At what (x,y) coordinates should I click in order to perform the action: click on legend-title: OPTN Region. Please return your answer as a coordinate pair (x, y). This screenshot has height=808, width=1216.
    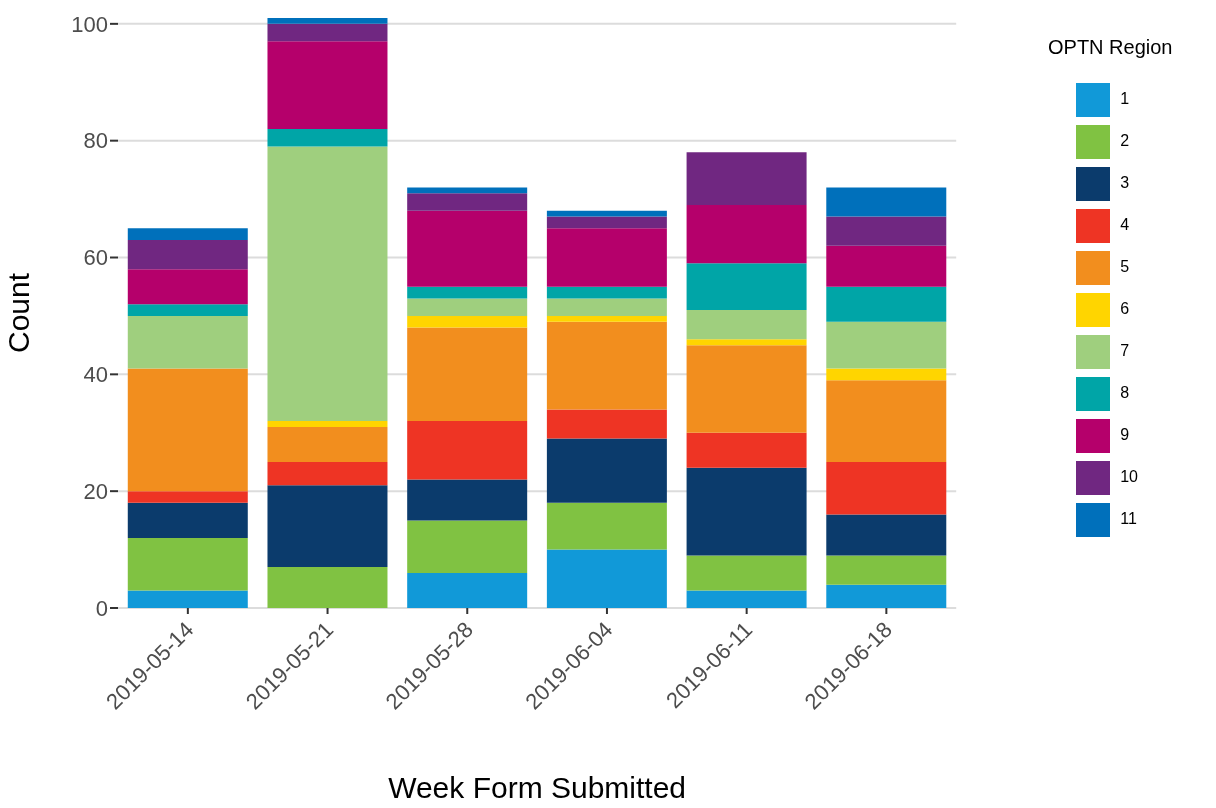
    Looking at the image, I should click on (1110, 47).